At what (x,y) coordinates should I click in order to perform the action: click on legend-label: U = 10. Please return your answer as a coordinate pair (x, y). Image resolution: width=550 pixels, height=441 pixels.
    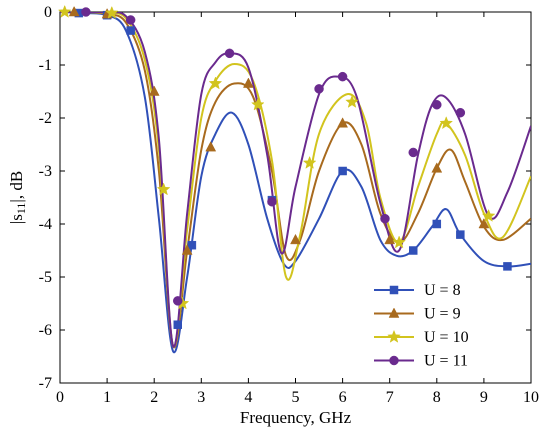
    Looking at the image, I should click on (446, 337).